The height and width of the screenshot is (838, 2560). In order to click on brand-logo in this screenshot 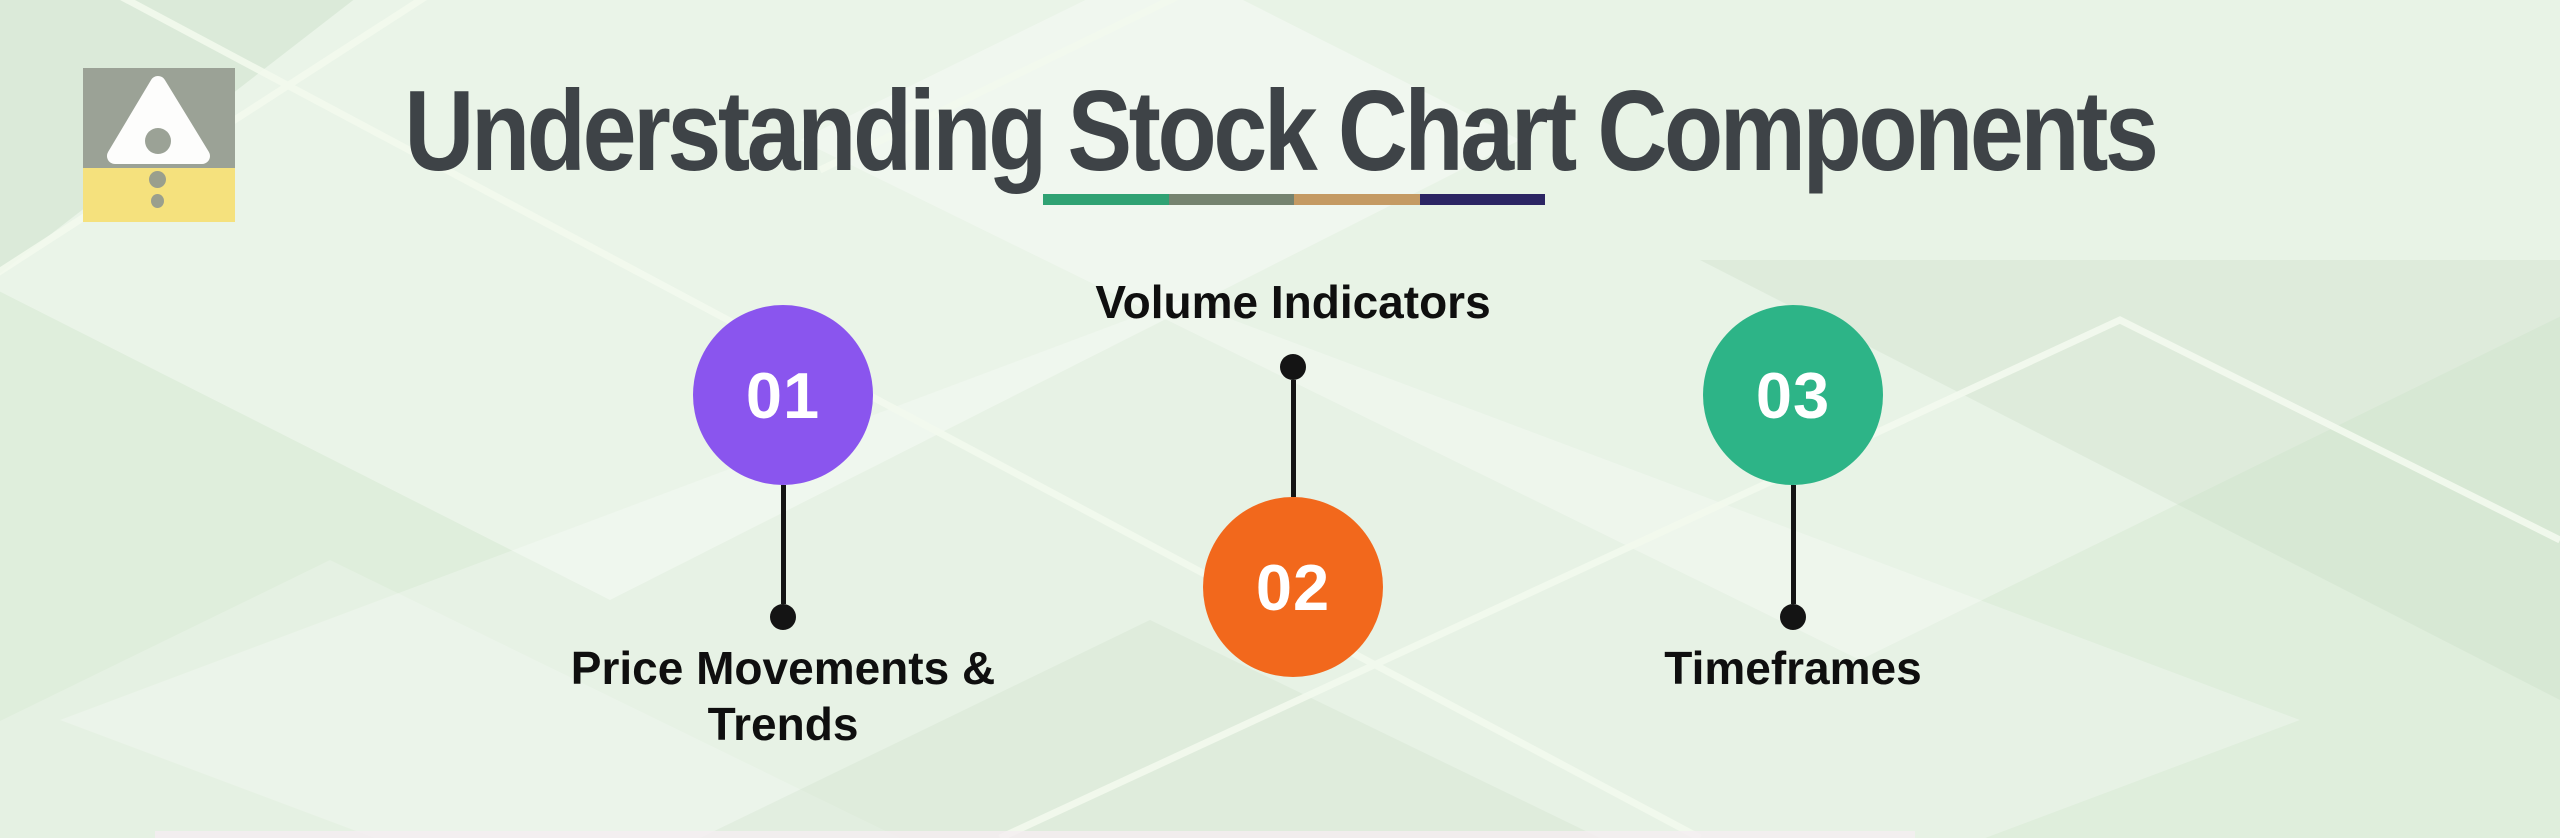, I will do `click(159, 145)`.